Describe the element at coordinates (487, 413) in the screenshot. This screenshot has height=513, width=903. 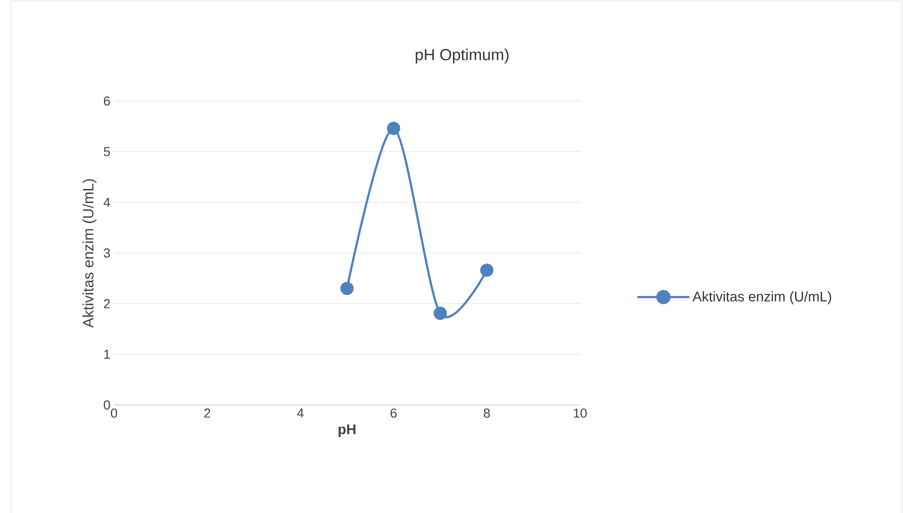
I see `x-tick-label: 8` at that location.